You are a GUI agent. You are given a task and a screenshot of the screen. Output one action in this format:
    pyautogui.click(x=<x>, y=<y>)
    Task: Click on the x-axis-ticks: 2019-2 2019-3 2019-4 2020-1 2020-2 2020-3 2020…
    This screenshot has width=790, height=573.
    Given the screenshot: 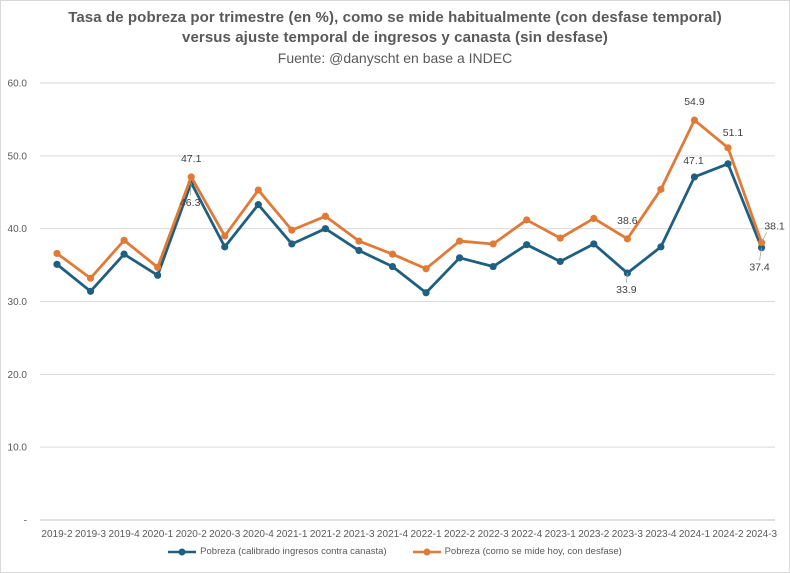 What is the action you would take?
    pyautogui.click(x=409, y=534)
    